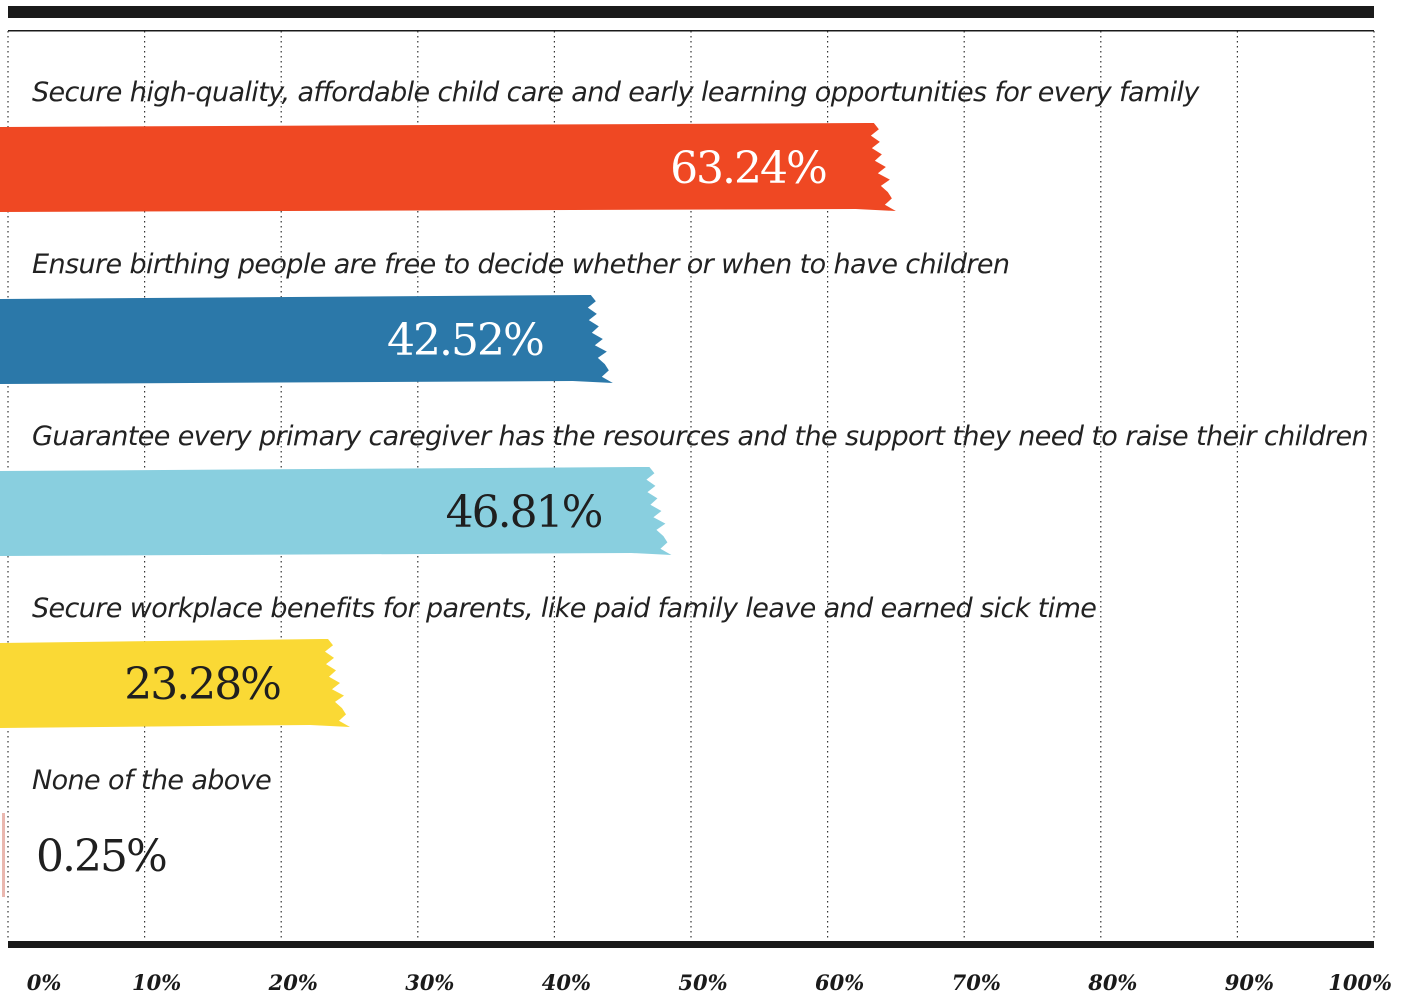  Describe the element at coordinates (524, 512) in the screenshot. I see `value-label: 46.81%` at that location.